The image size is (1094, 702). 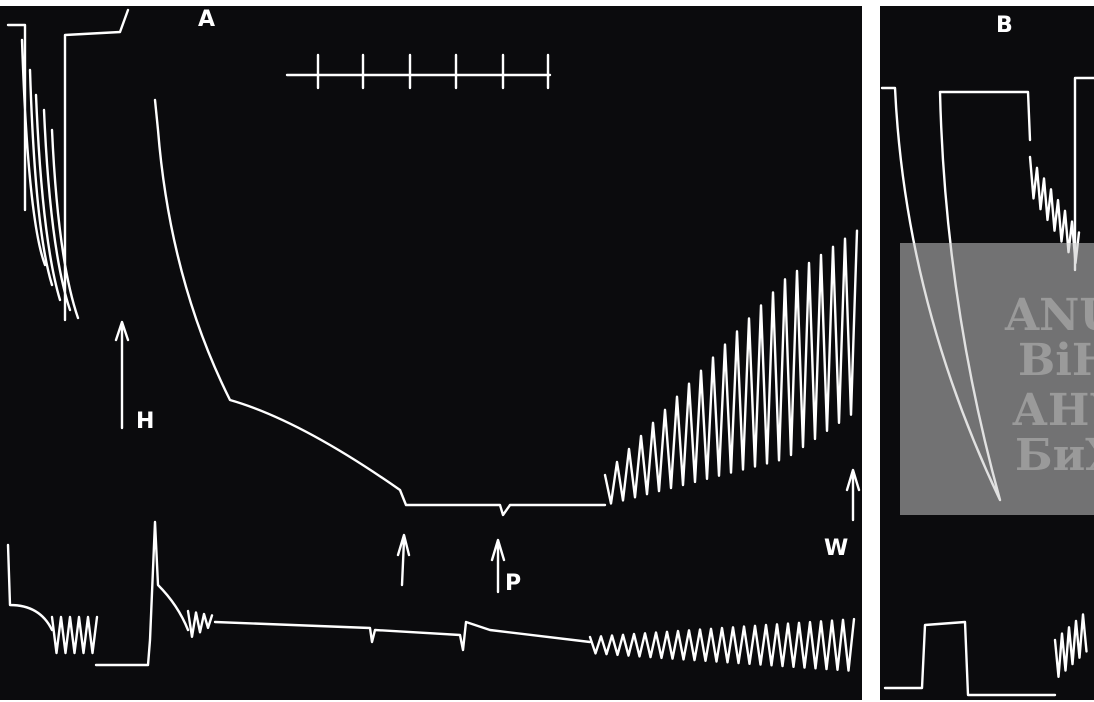 I want to click on scale-line, so click(x=418, y=71).